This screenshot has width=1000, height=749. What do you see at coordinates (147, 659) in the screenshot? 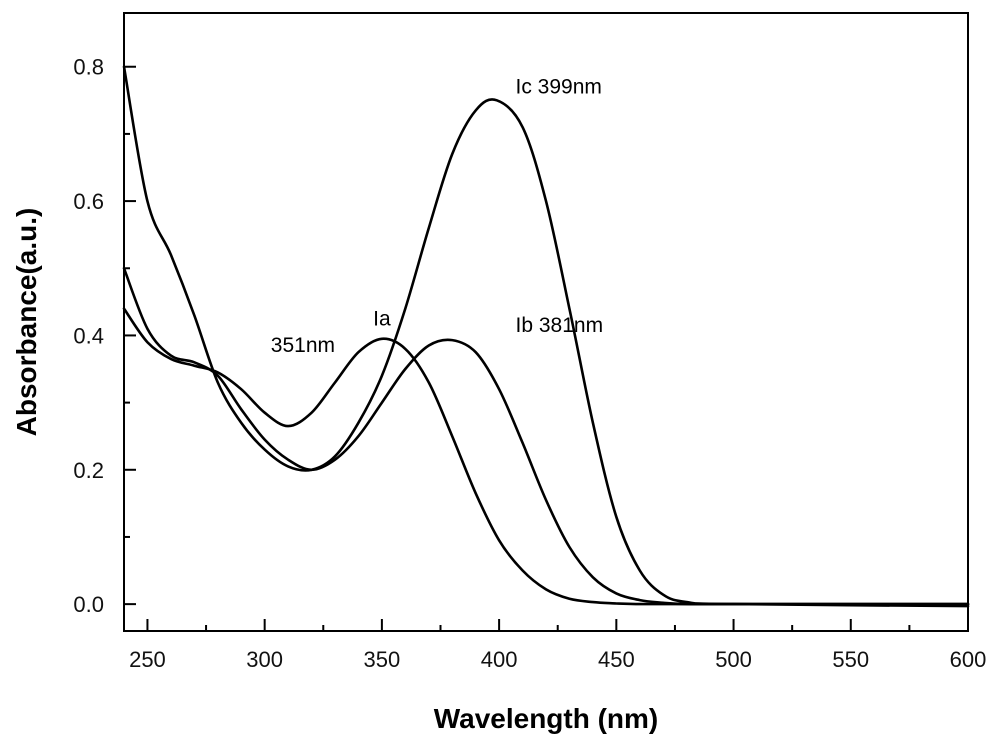
I see `x-tick-label: 250` at bounding box center [147, 659].